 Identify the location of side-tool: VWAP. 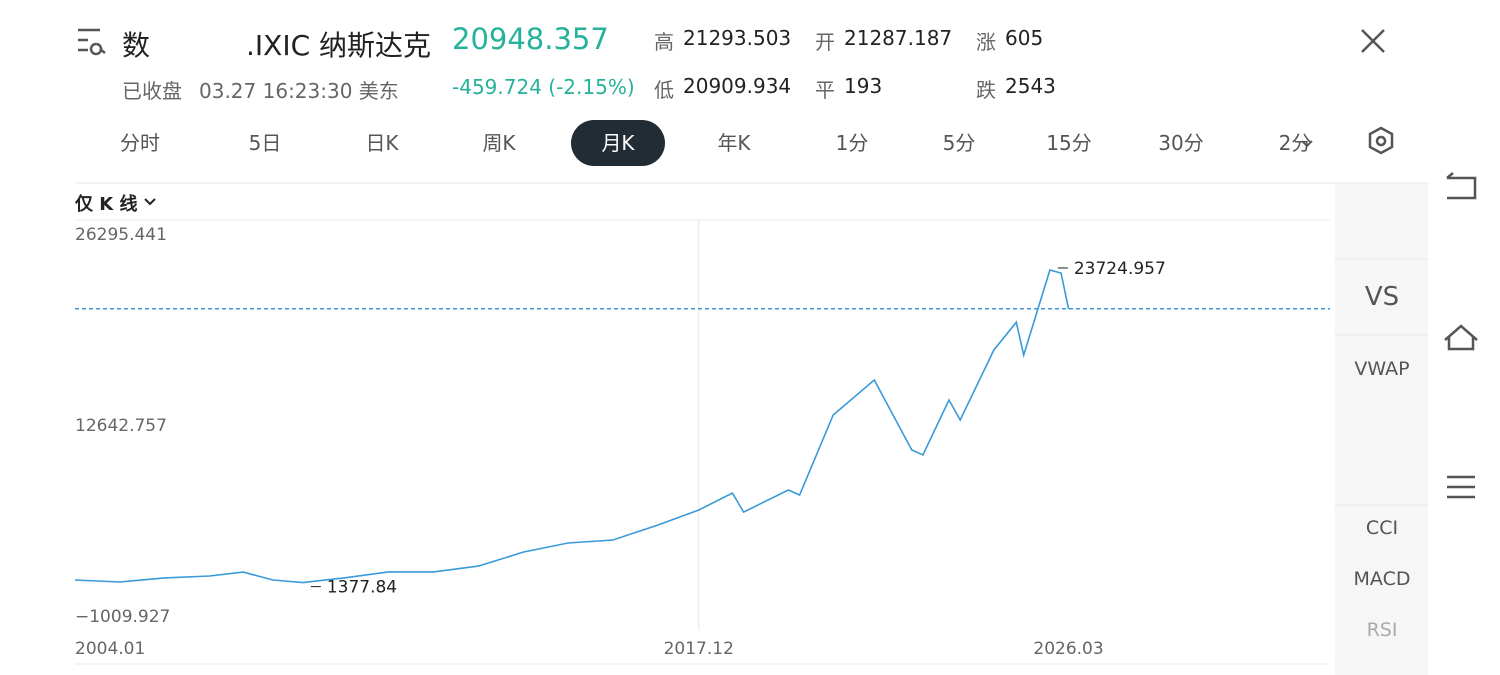
(1382, 369).